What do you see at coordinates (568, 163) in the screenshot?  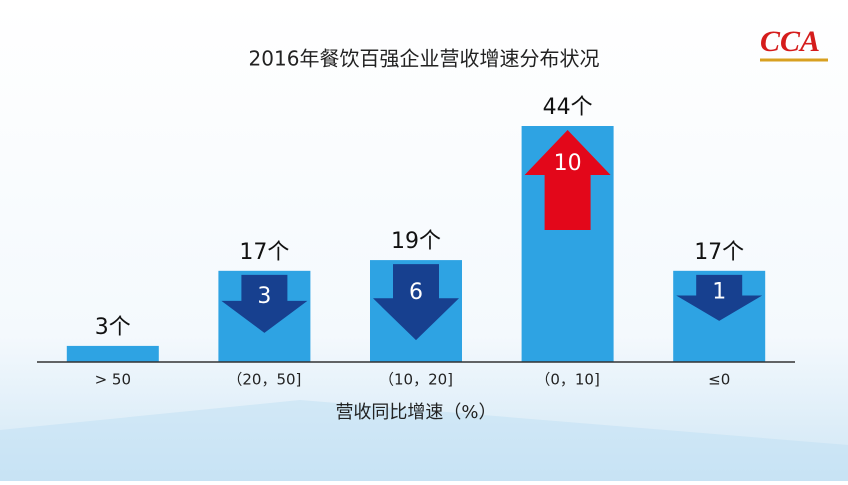 I see `change-label: 10` at bounding box center [568, 163].